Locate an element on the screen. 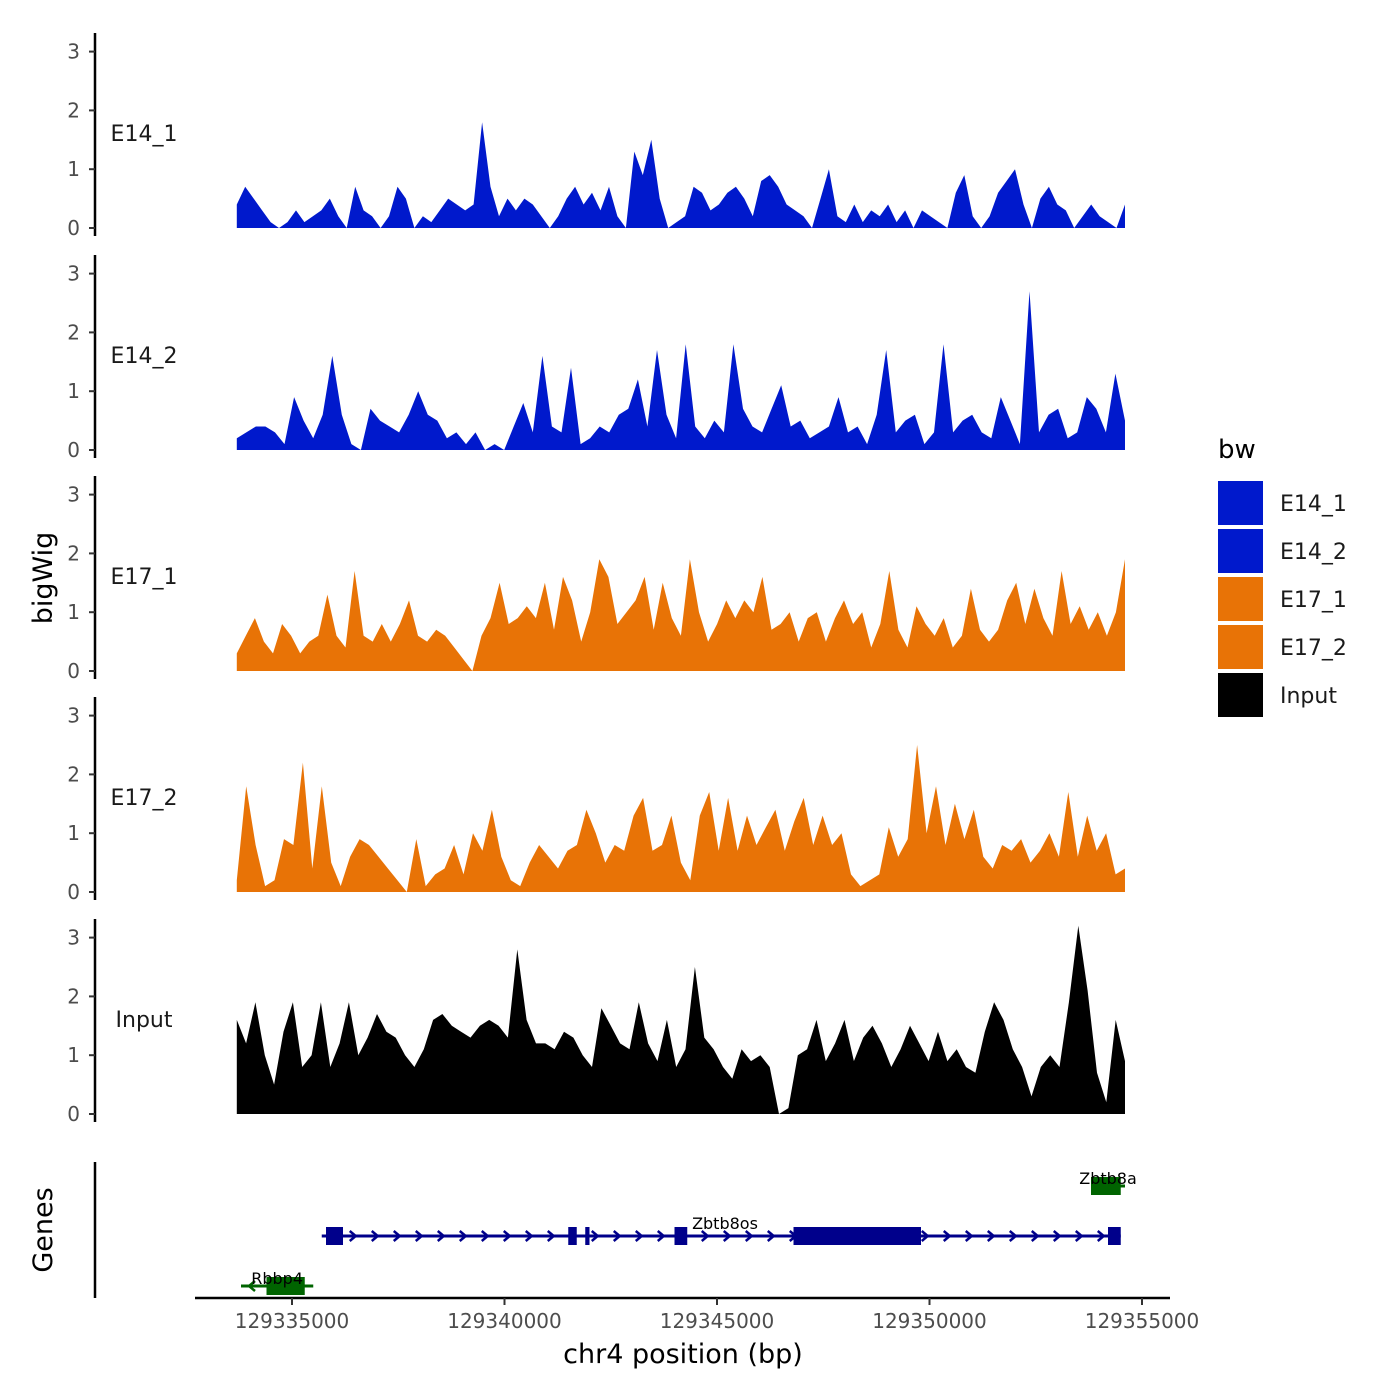 This screenshot has width=1400, height=1400. gene-Zbtb8os: Zbtb8os is located at coordinates (721, 1229).